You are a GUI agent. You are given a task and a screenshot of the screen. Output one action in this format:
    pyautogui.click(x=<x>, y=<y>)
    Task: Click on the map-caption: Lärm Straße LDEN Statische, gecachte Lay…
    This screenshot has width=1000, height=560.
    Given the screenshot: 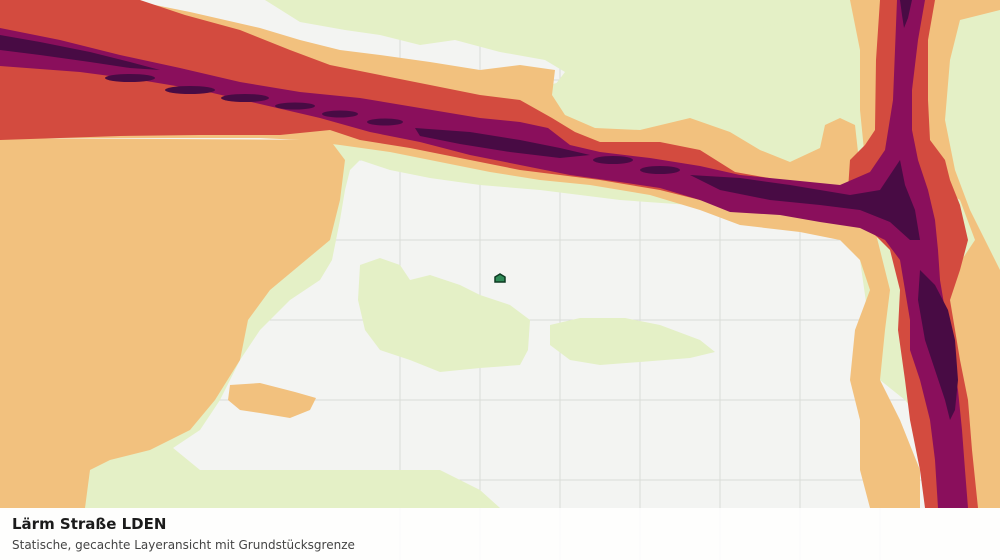 What is the action you would take?
    pyautogui.click(x=500, y=534)
    